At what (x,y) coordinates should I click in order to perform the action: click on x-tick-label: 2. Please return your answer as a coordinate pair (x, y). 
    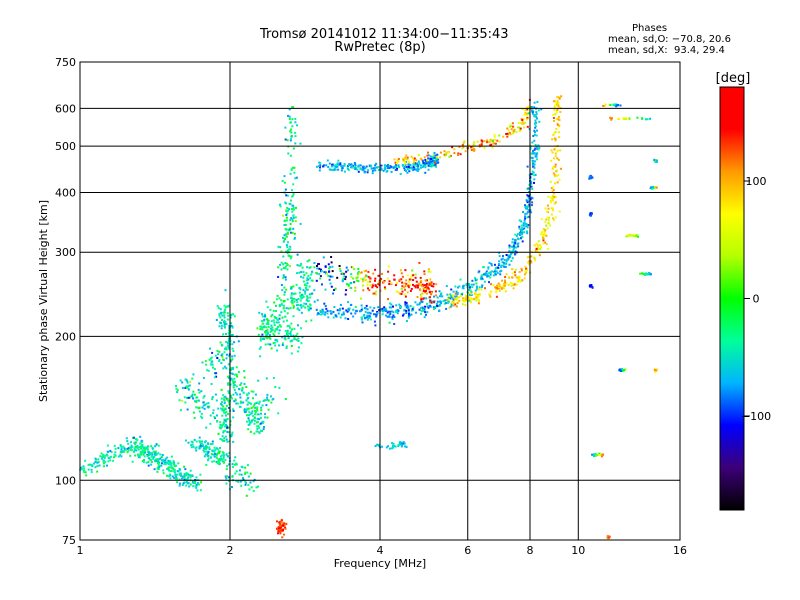
    Looking at the image, I should click on (230, 550).